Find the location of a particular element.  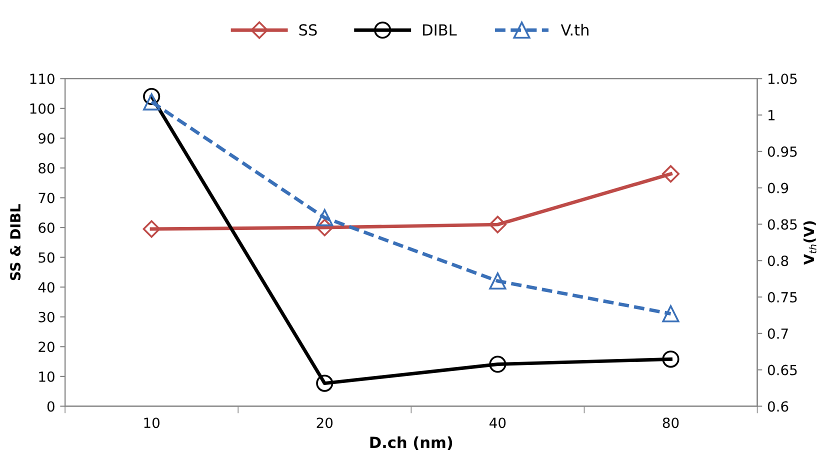

y-tick-label: 60 is located at coordinates (46, 228).